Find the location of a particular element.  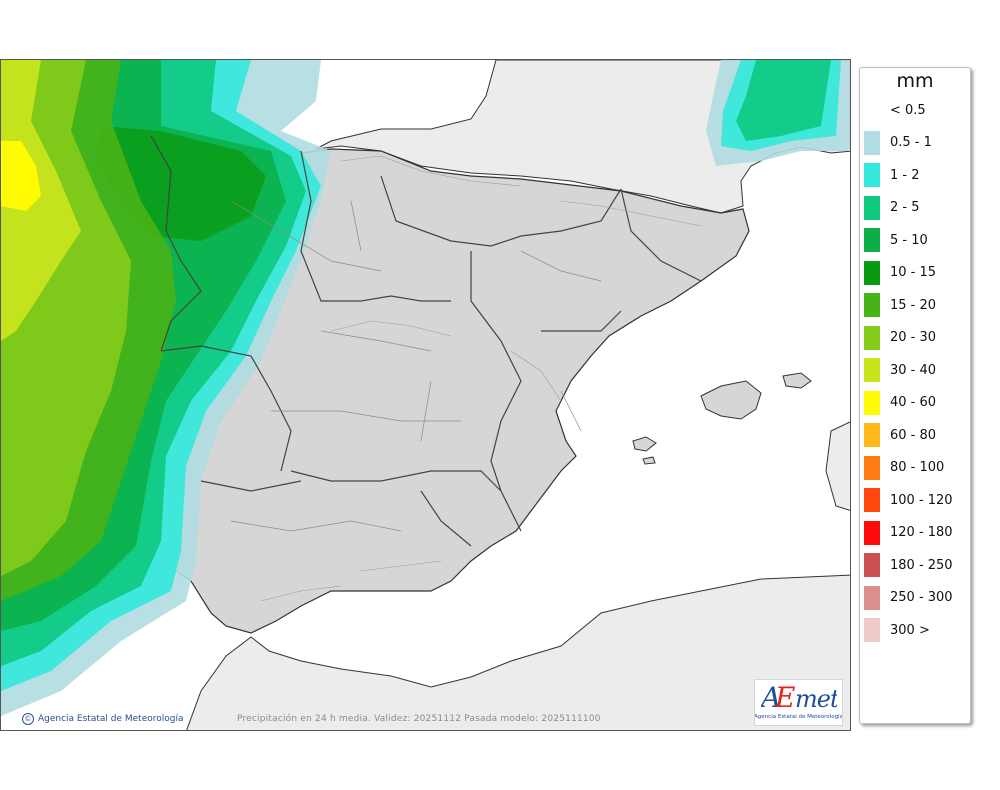

legend-label: 180 - 250 is located at coordinates (921, 565).